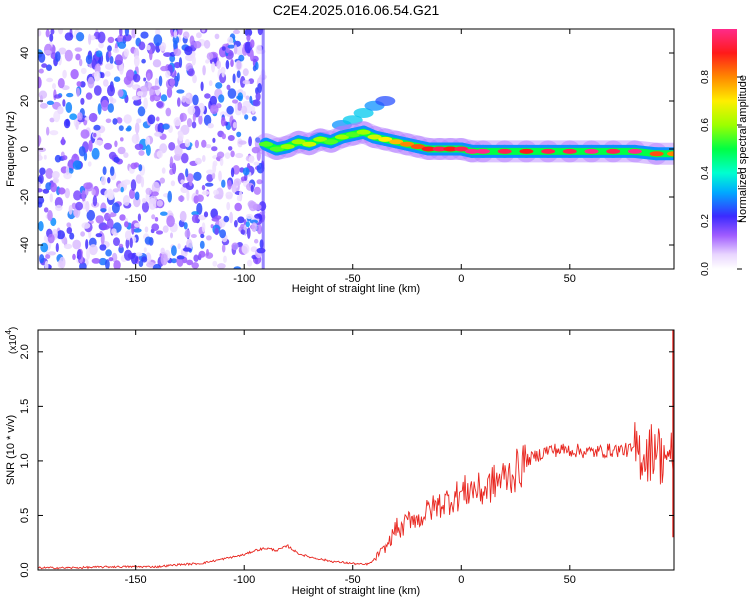  What do you see at coordinates (356, 289) in the screenshot?
I see `spectrogram-x-label: Height of straight line (km)` at bounding box center [356, 289].